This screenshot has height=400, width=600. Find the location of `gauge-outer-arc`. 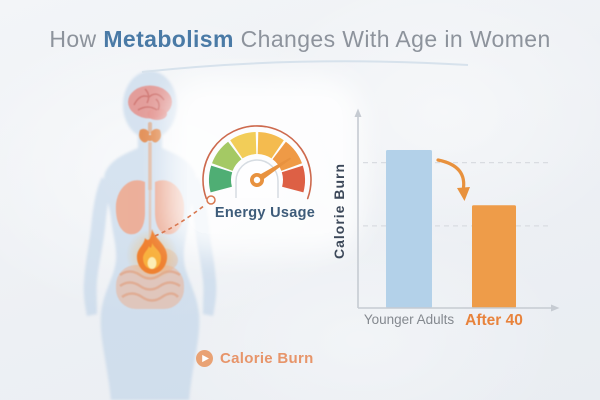

gauge-outer-arc is located at coordinates (257, 162).